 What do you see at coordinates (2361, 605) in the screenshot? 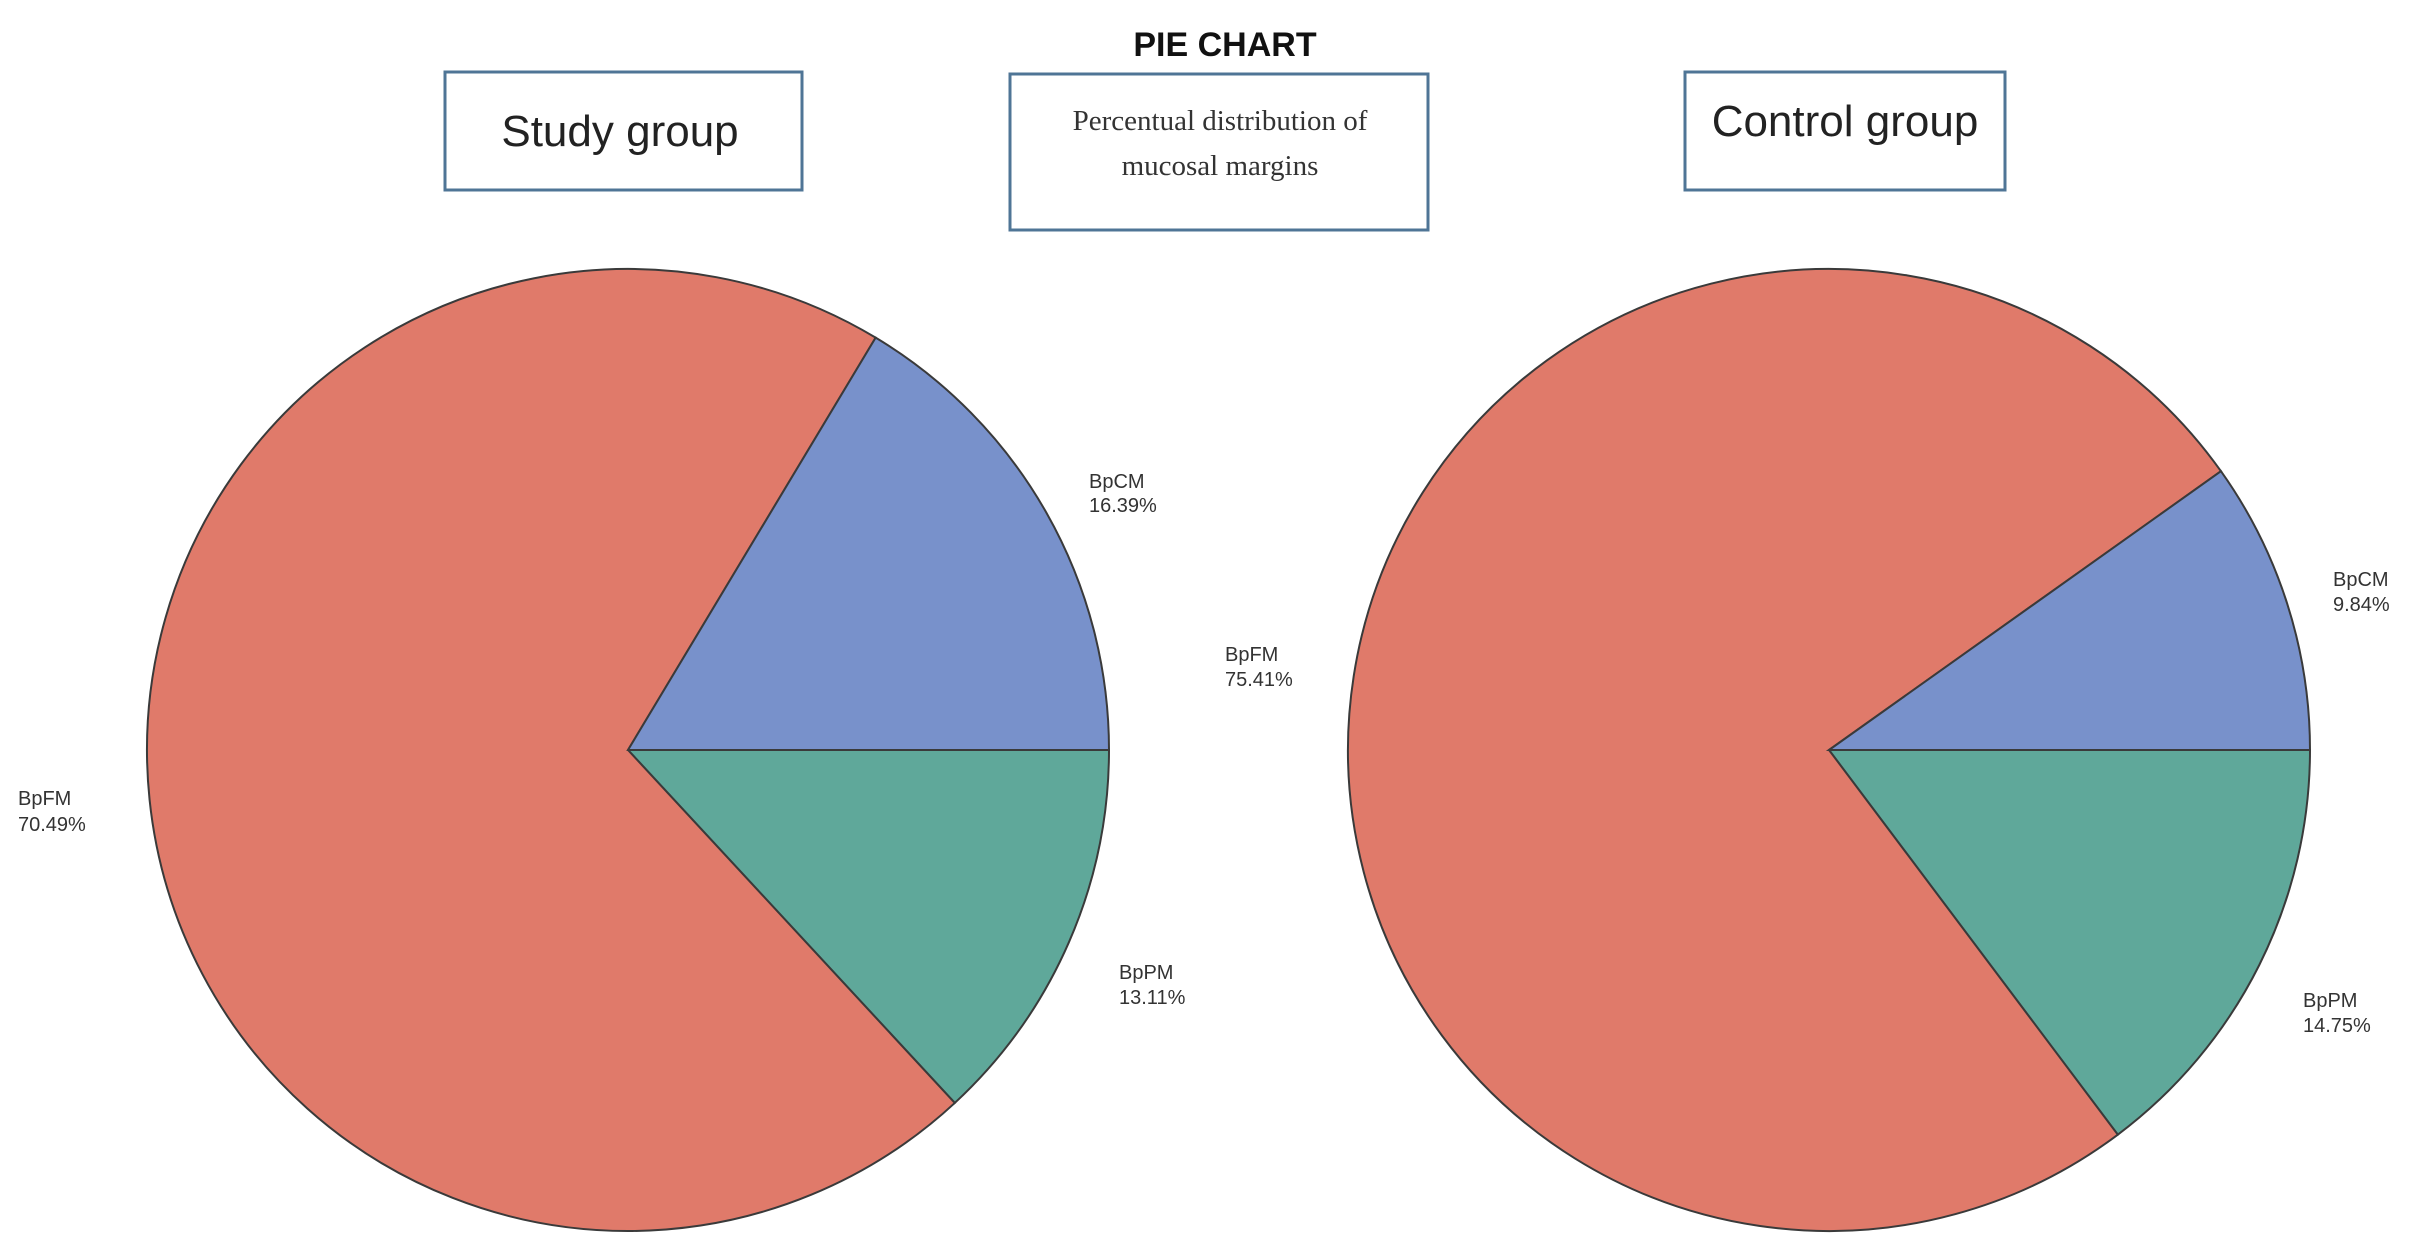
I see `control-bpcm-percent: 9.84%` at bounding box center [2361, 605].